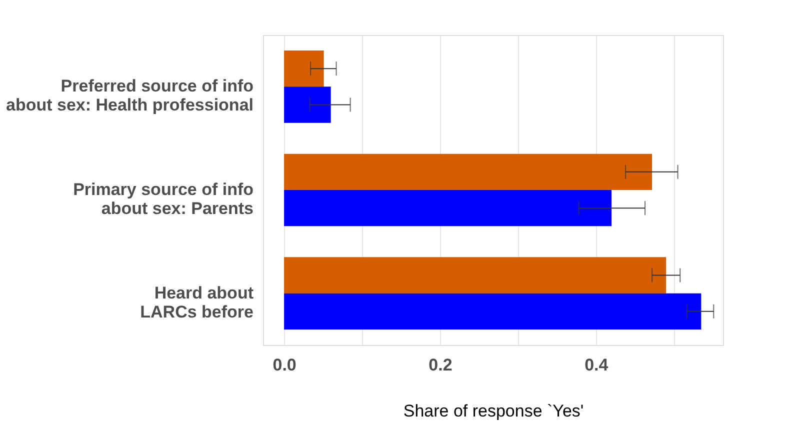 This screenshot has width=809, height=437. What do you see at coordinates (197, 302) in the screenshot?
I see `y-tick-label: Heard about LARCs before` at bounding box center [197, 302].